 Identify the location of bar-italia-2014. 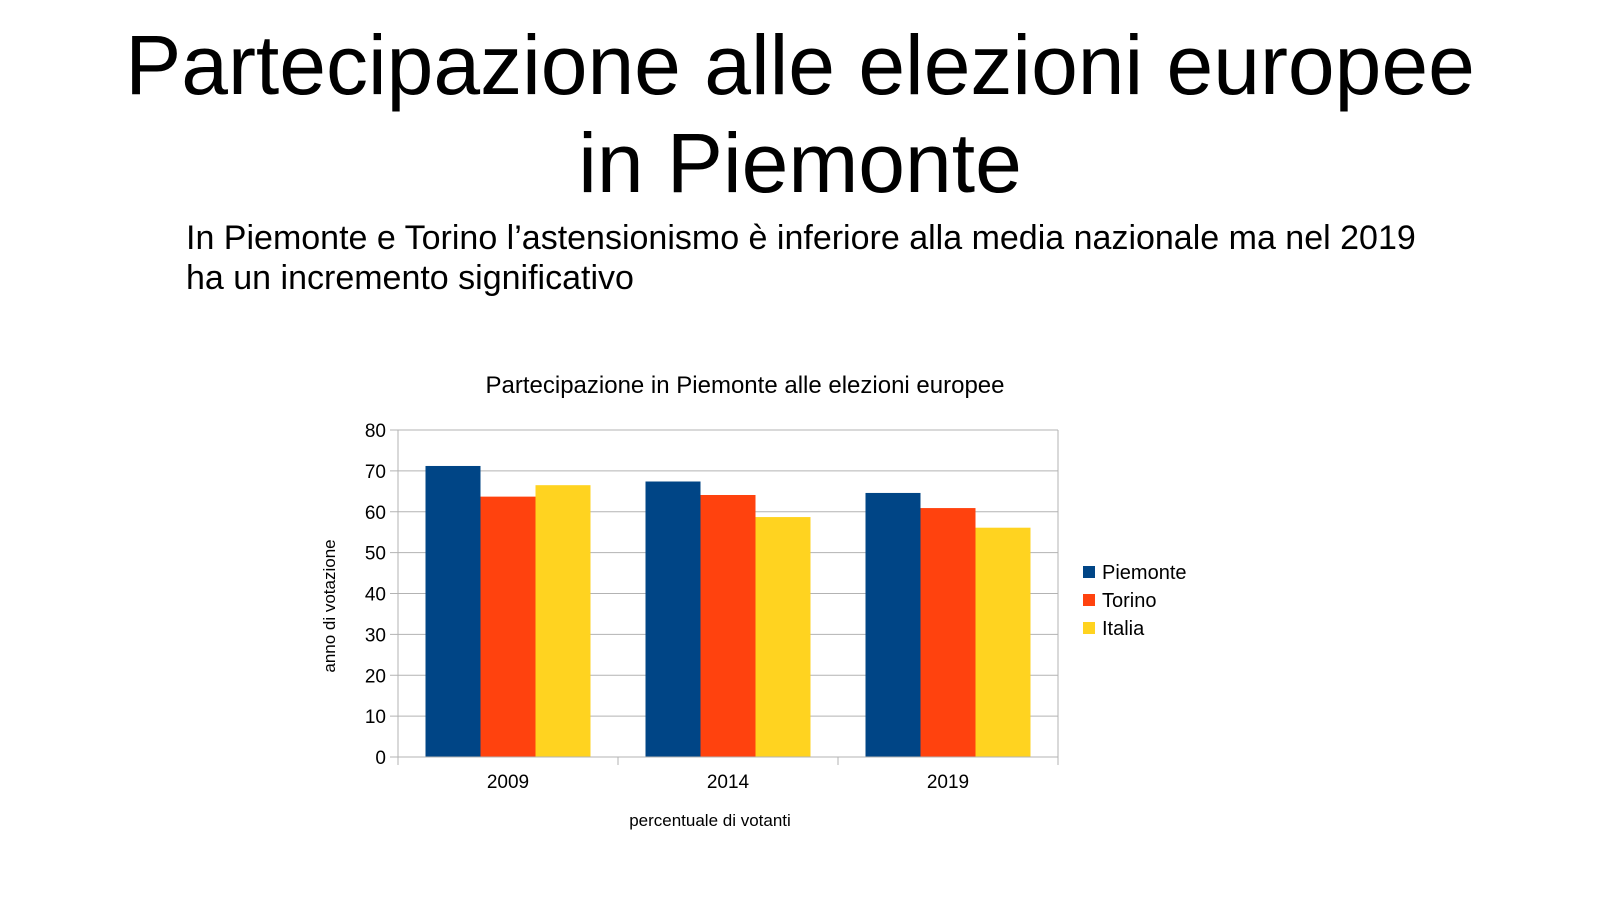
(783, 637).